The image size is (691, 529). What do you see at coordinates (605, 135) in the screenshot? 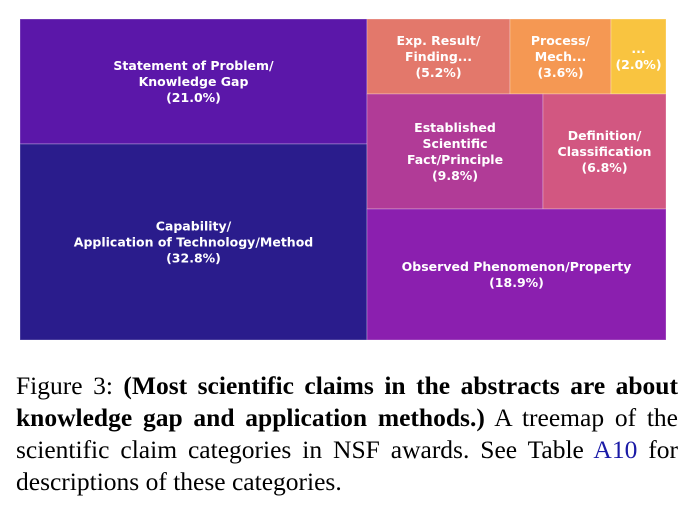
I see `tile-category-label: Definition/` at bounding box center [605, 135].